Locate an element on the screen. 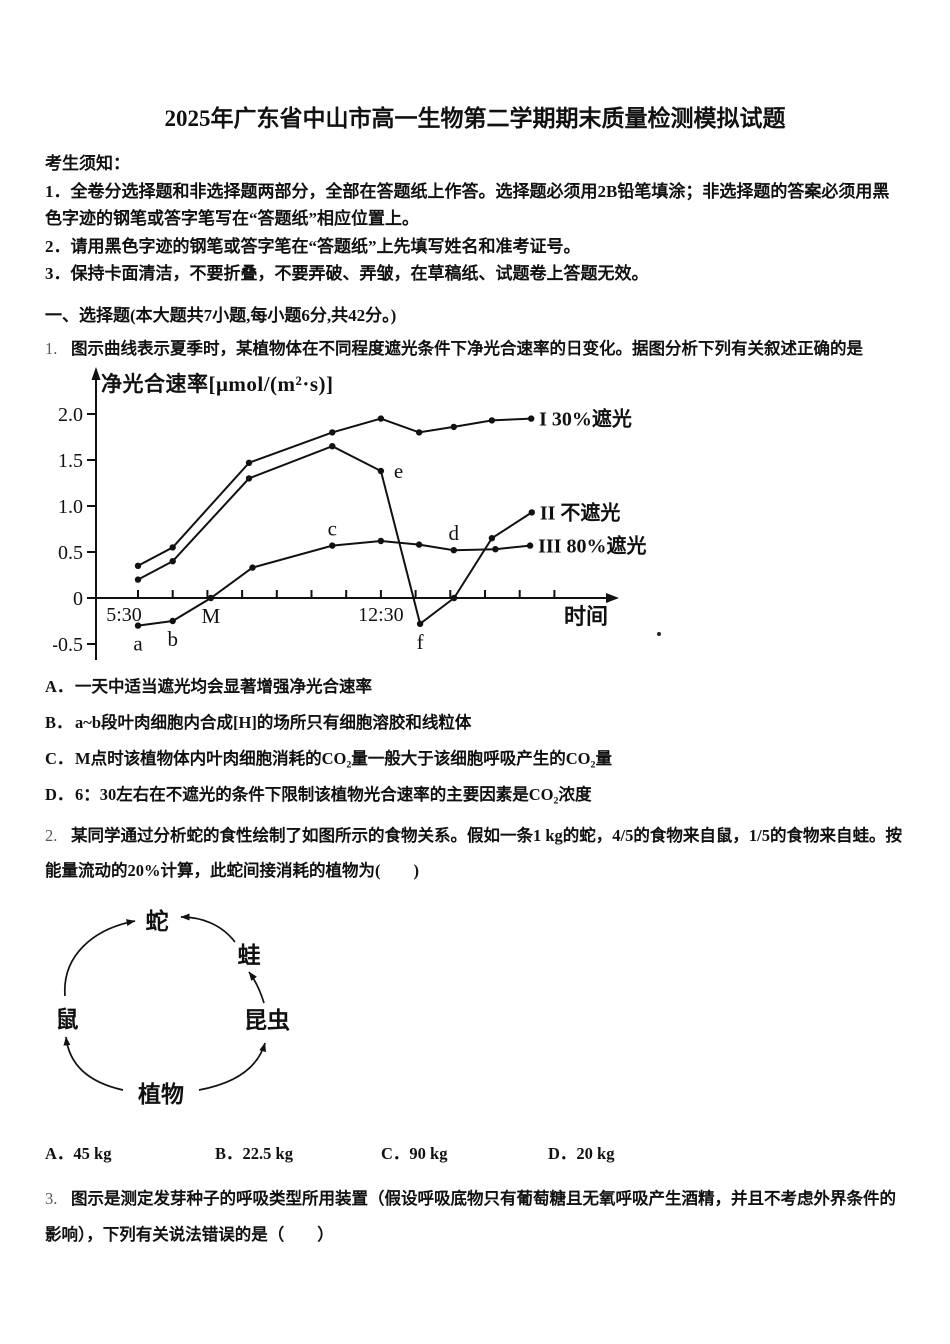 The image size is (950, 1344). y-tick-label: -0.5 is located at coordinates (68, 645).